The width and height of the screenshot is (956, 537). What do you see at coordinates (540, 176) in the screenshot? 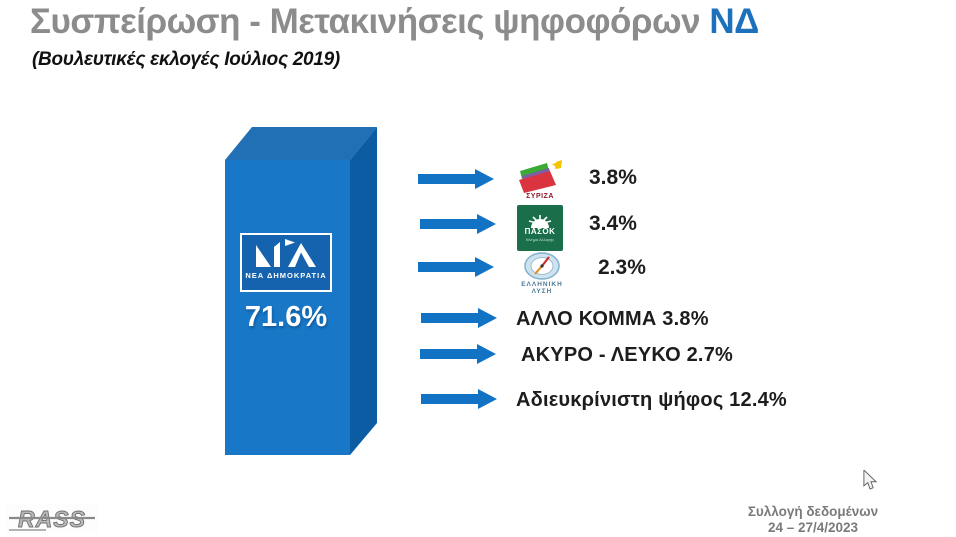
I see `syriza-flags-icon` at bounding box center [540, 176].